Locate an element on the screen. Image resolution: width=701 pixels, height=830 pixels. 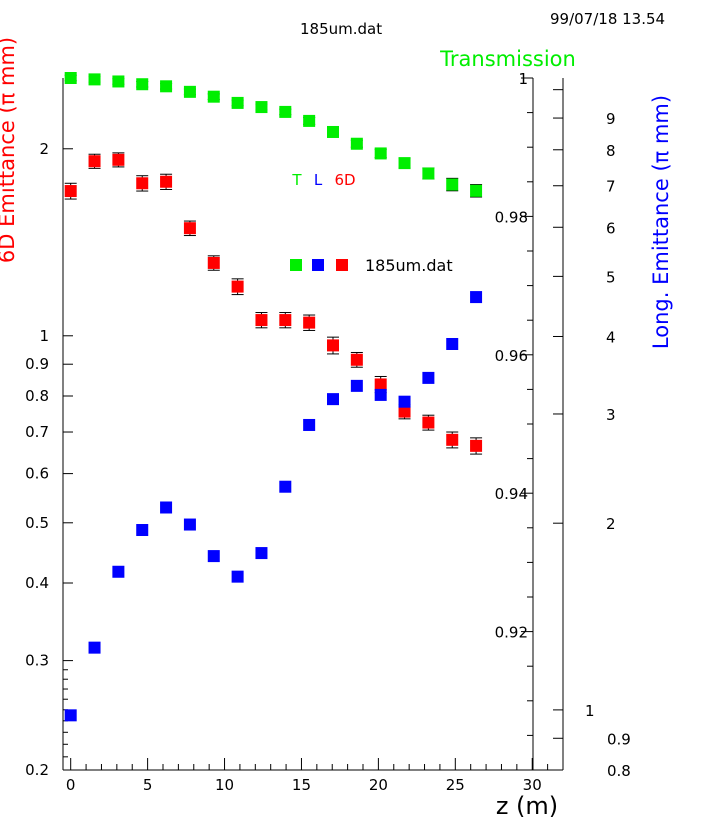
transmission-tick-label: 0.94 is located at coordinates (511, 494).